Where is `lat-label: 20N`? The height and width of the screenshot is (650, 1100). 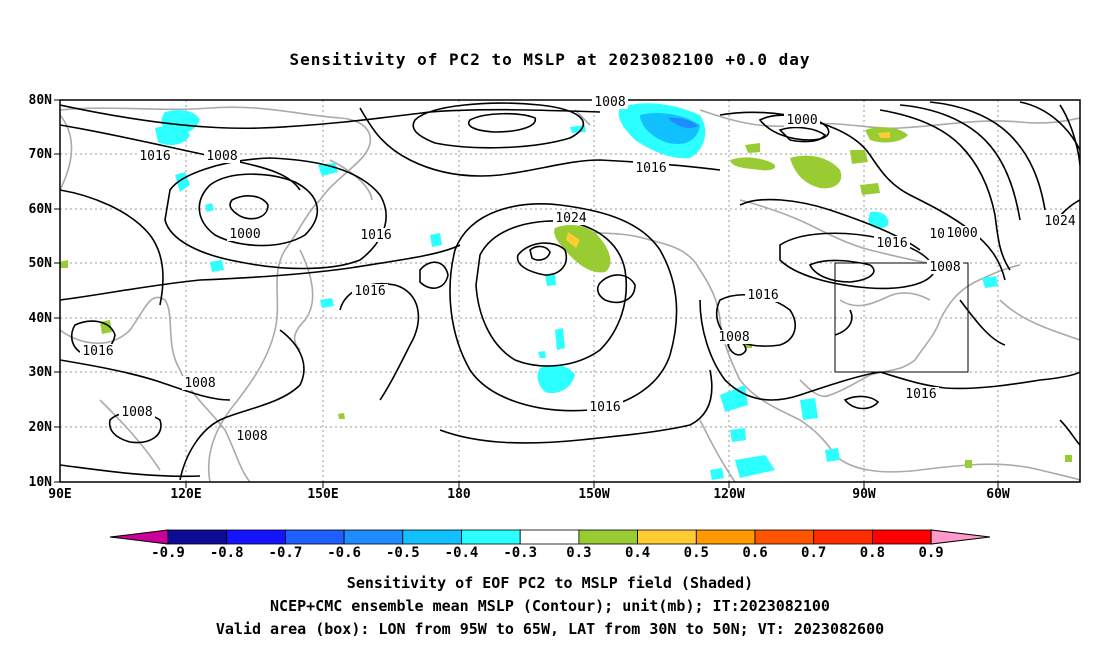 lat-label: 20N is located at coordinates (41, 427).